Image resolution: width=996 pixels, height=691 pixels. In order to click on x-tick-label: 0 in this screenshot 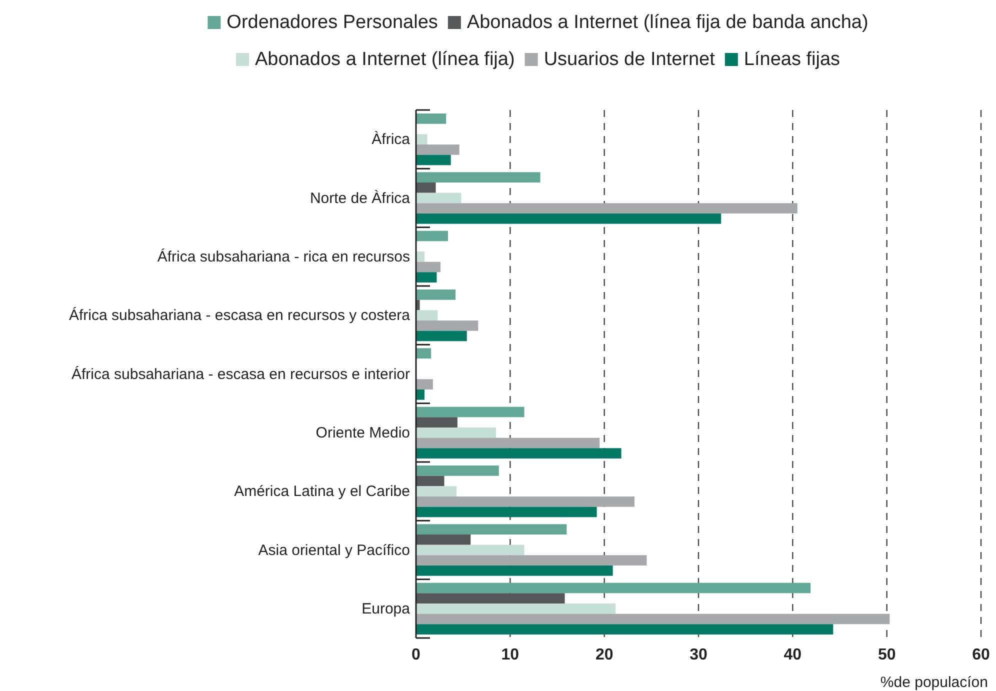, I will do `click(416, 655)`.